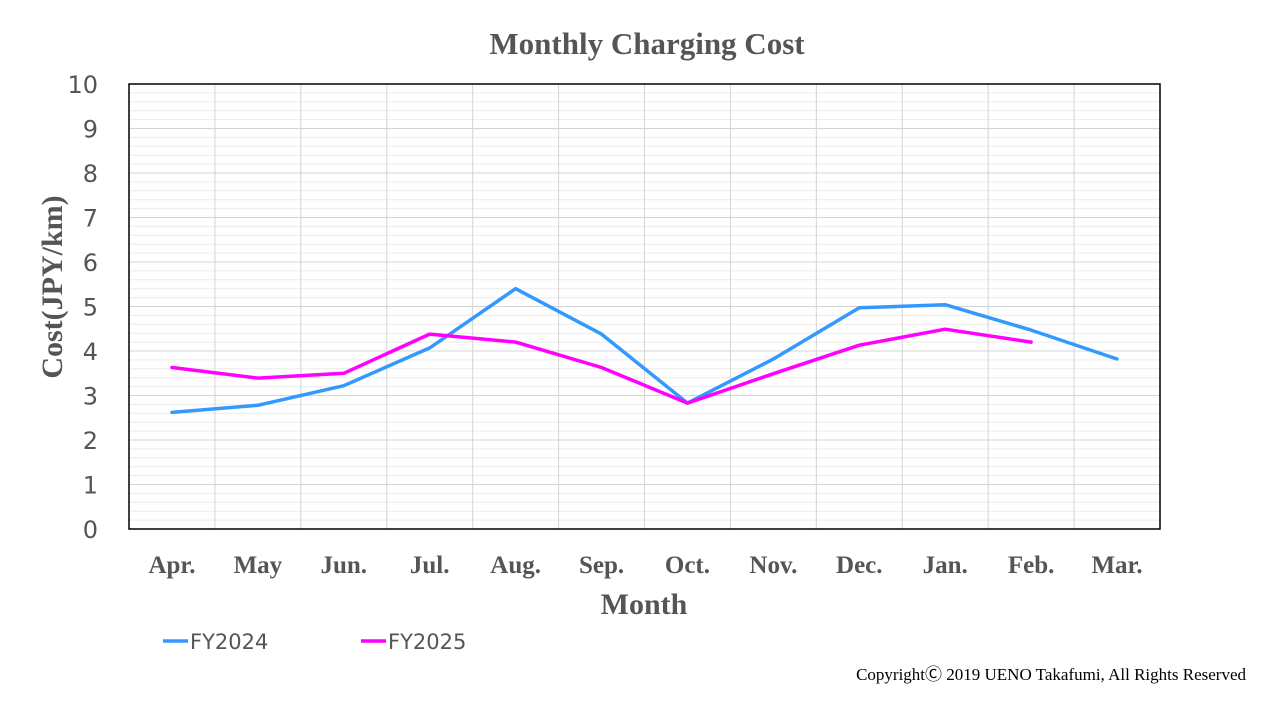  Describe the element at coordinates (601, 565) in the screenshot. I see `x-tick-label: Sep.` at that location.